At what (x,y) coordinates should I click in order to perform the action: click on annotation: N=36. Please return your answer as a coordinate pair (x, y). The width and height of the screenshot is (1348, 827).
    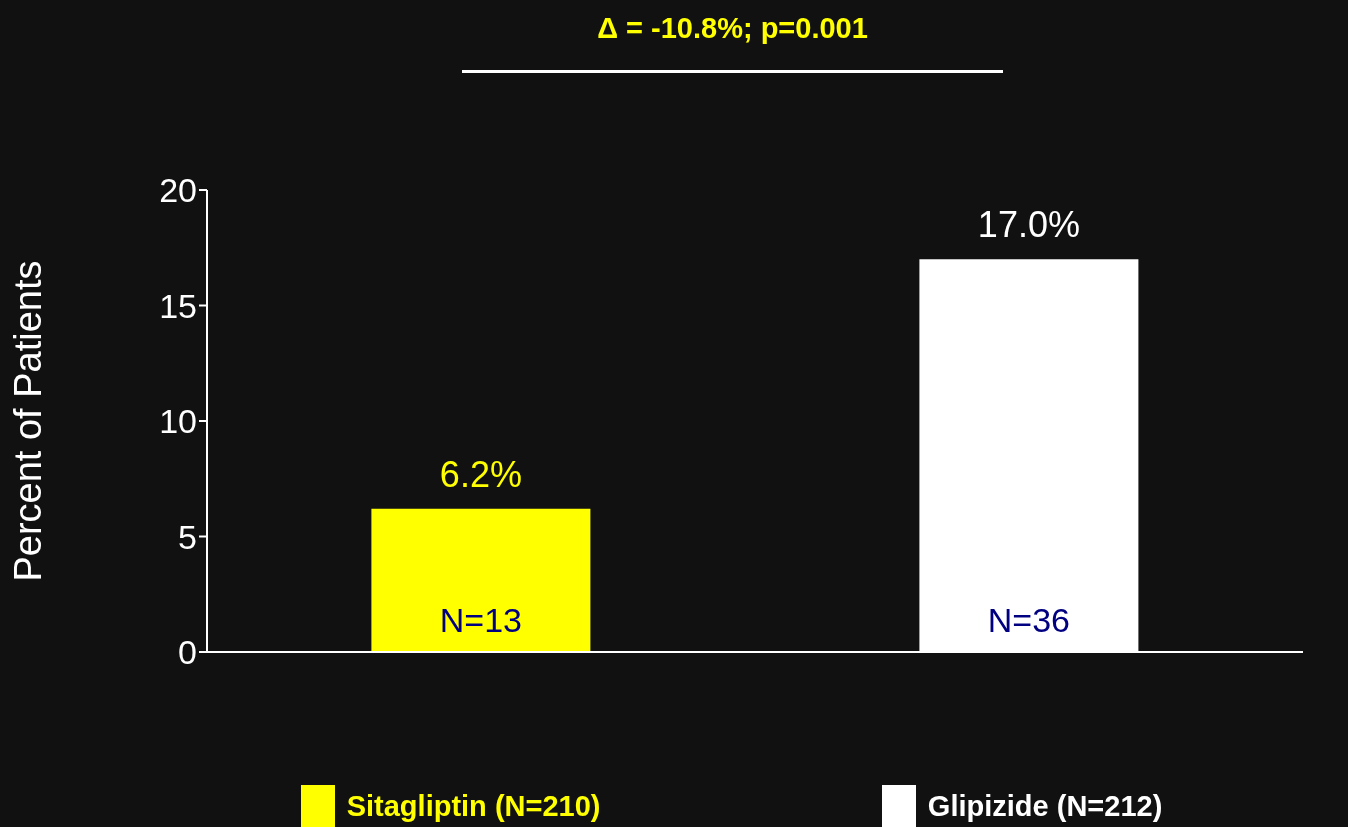
    Looking at the image, I should click on (1029, 620).